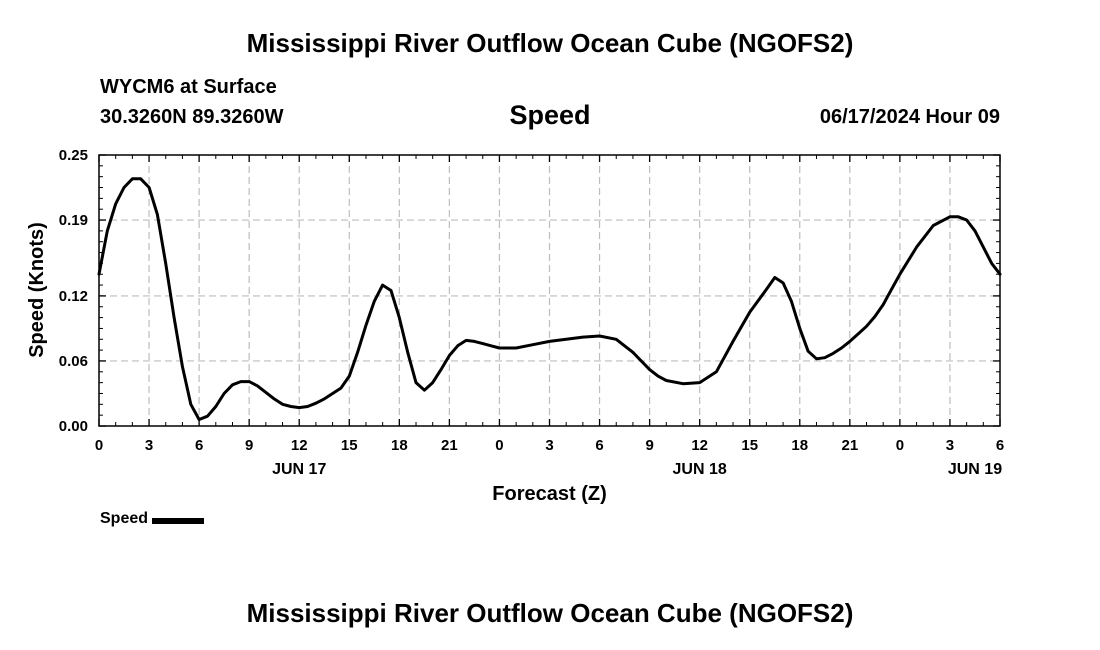  I want to click on y-tick-label: 0.12, so click(73, 296).